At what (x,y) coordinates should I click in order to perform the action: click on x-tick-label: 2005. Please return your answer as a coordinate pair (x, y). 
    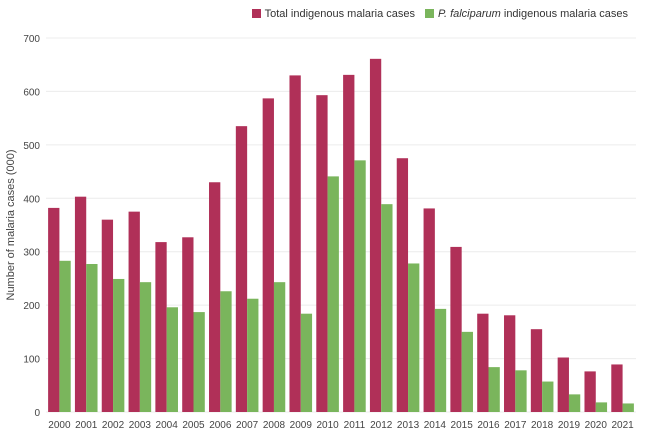
    Looking at the image, I should click on (193, 425).